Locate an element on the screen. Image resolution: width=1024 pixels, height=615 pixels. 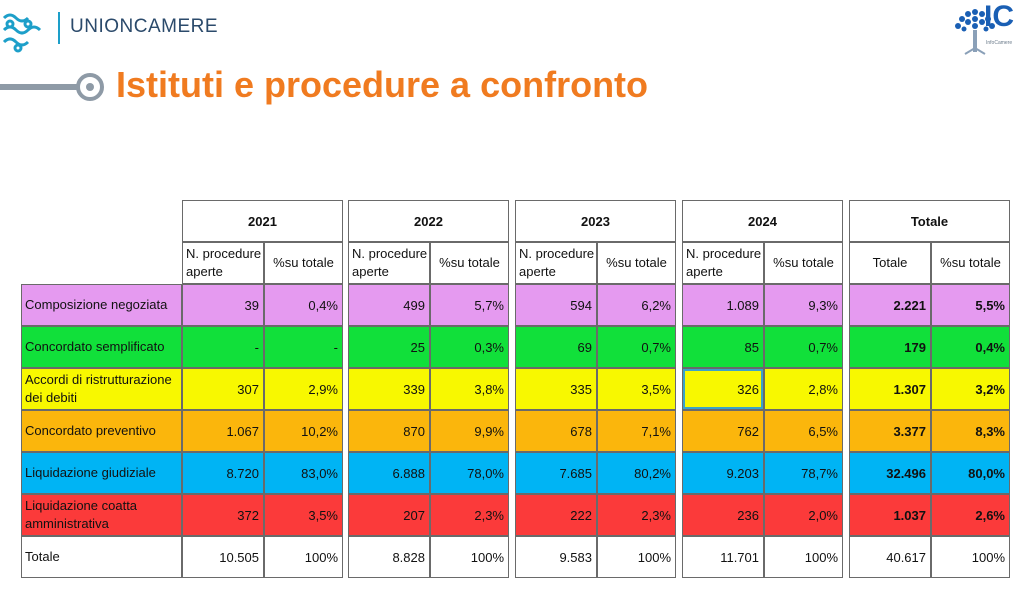
title-decoration-knob is located at coordinates (90, 87).